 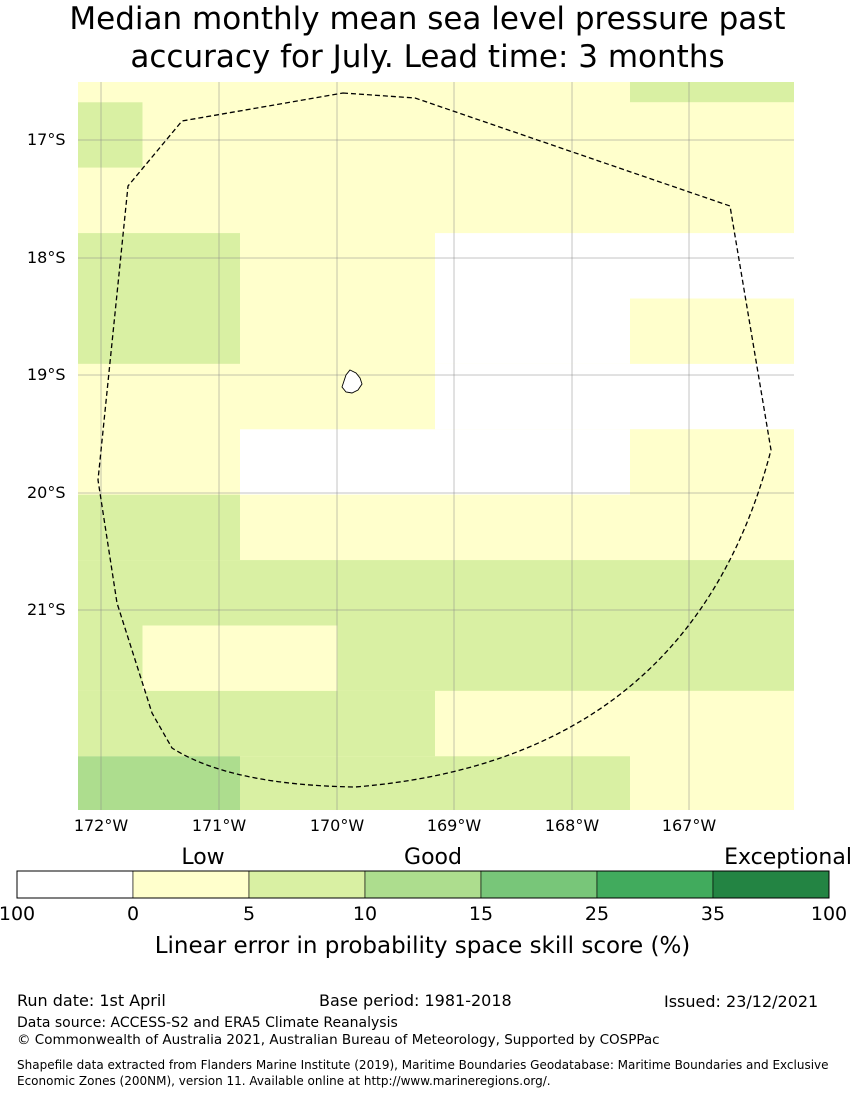 I want to click on colorbar-tick-label: 5, so click(x=249, y=914).